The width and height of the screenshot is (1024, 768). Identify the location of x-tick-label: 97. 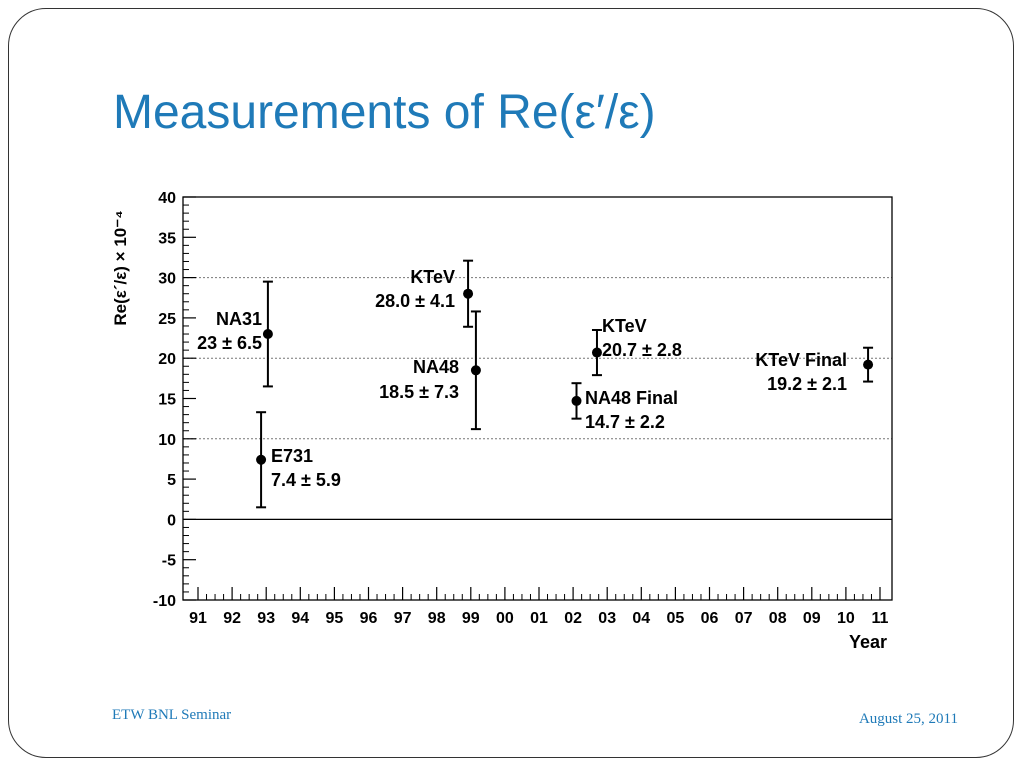
(403, 618).